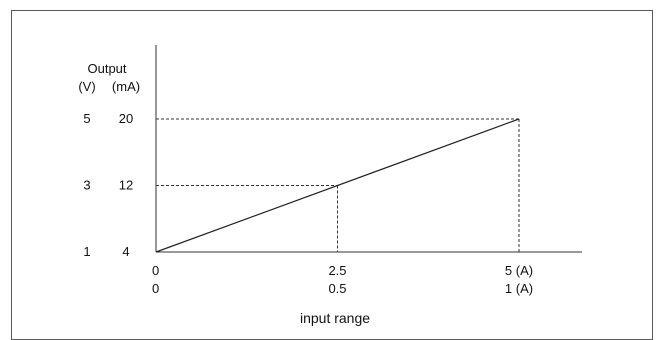  Describe the element at coordinates (335, 318) in the screenshot. I see `x-axis-title: input range` at that location.